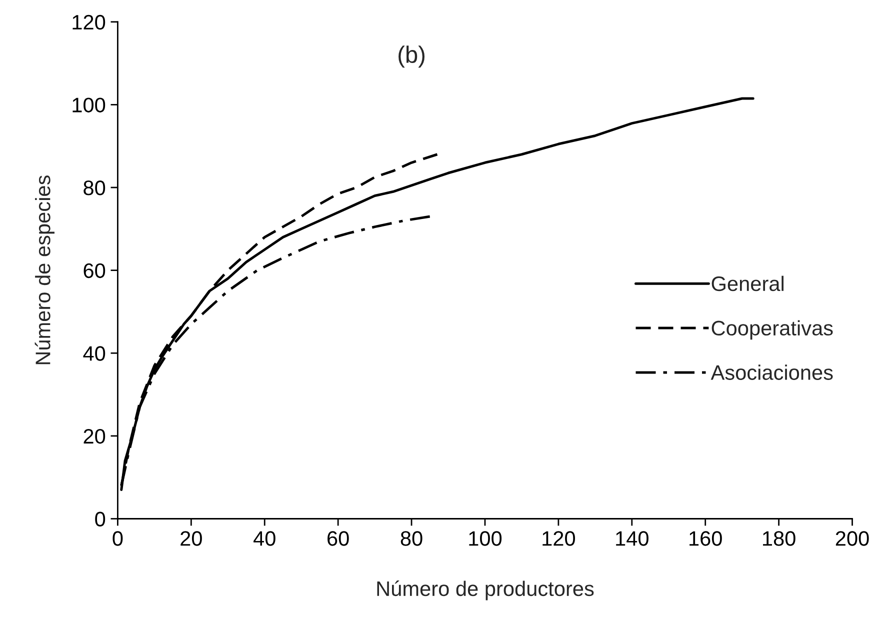 This screenshot has height=625, width=885. Describe the element at coordinates (89, 105) in the screenshot. I see `y-tick-label: 100` at that location.